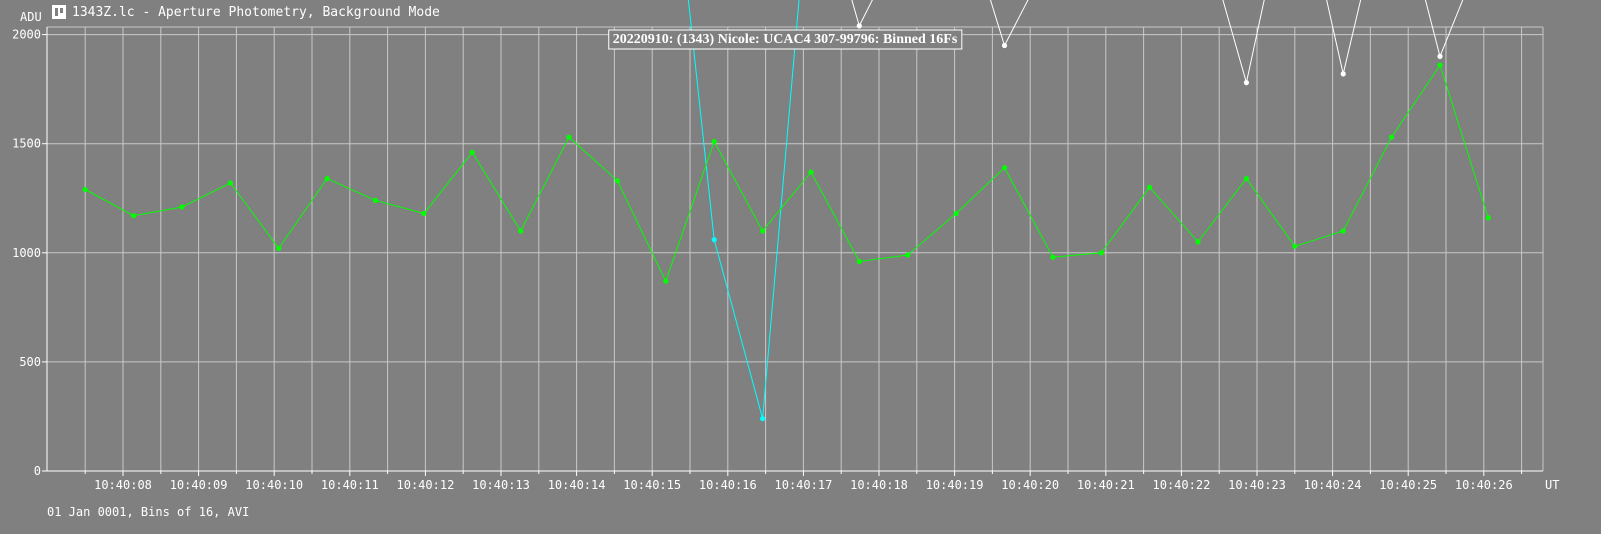  I want to click on x-tick-label: 10:40:22, so click(1182, 485).